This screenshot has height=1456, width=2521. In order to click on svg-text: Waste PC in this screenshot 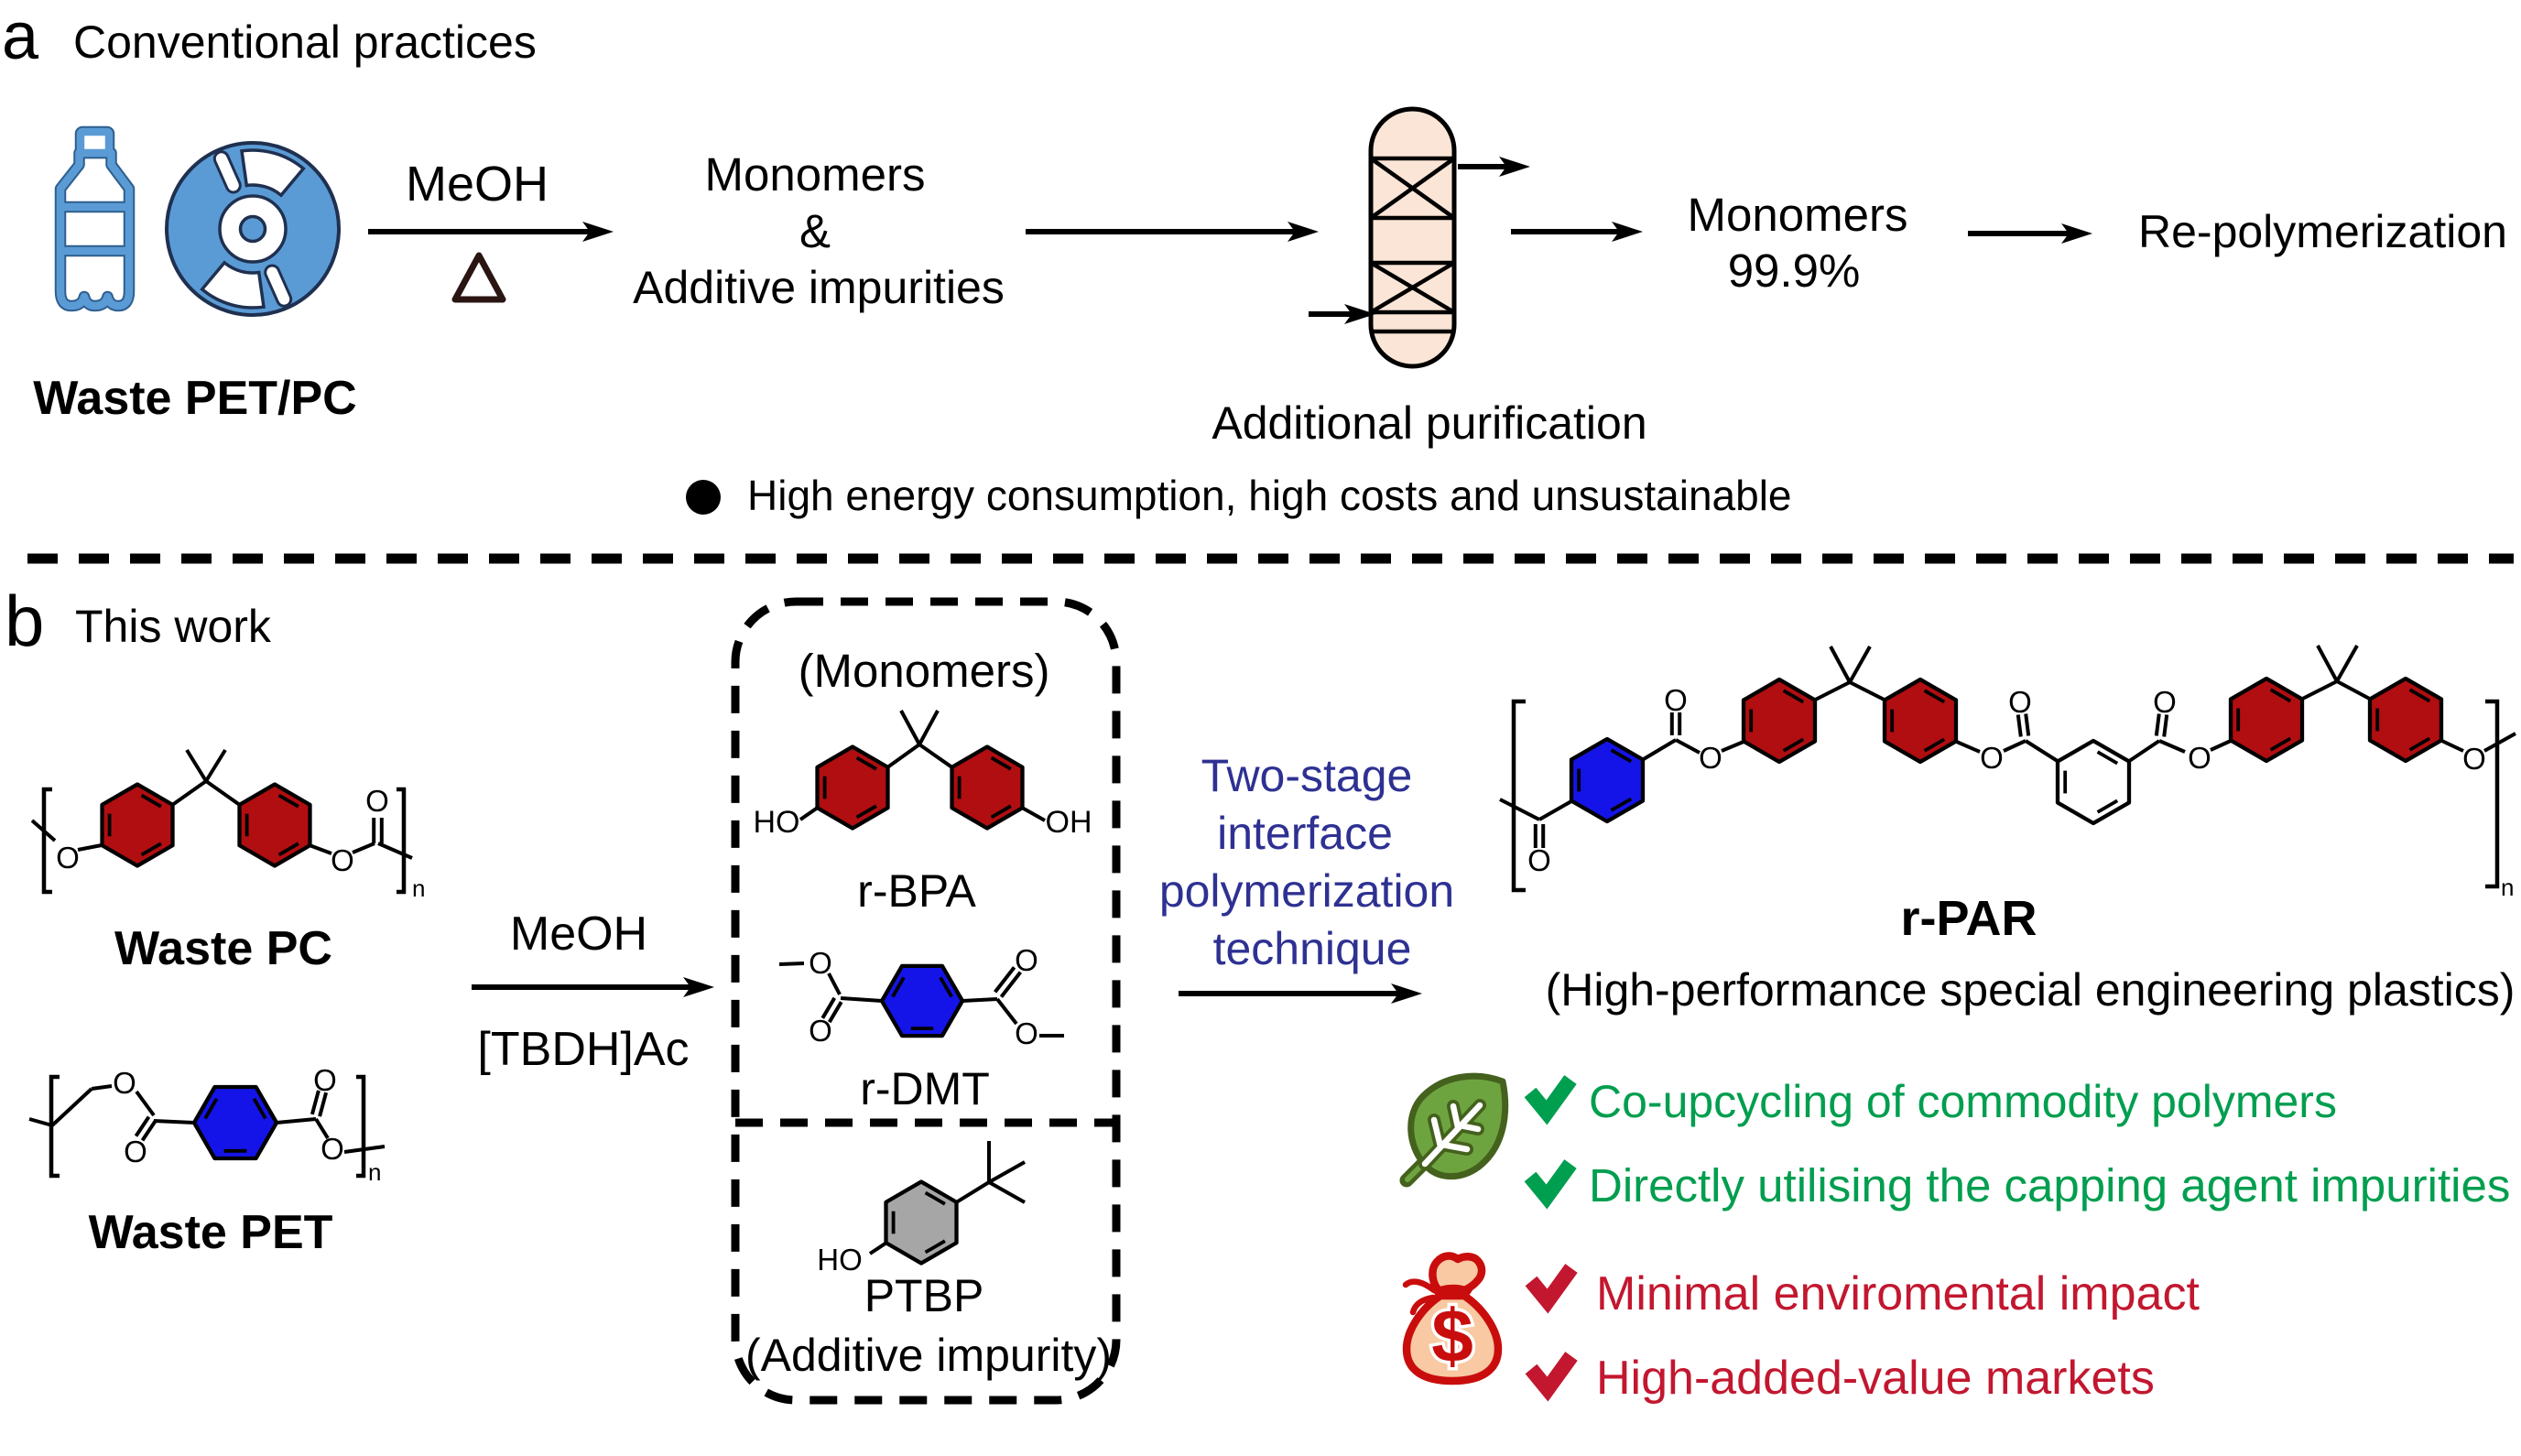, I will do `click(223, 948)`.